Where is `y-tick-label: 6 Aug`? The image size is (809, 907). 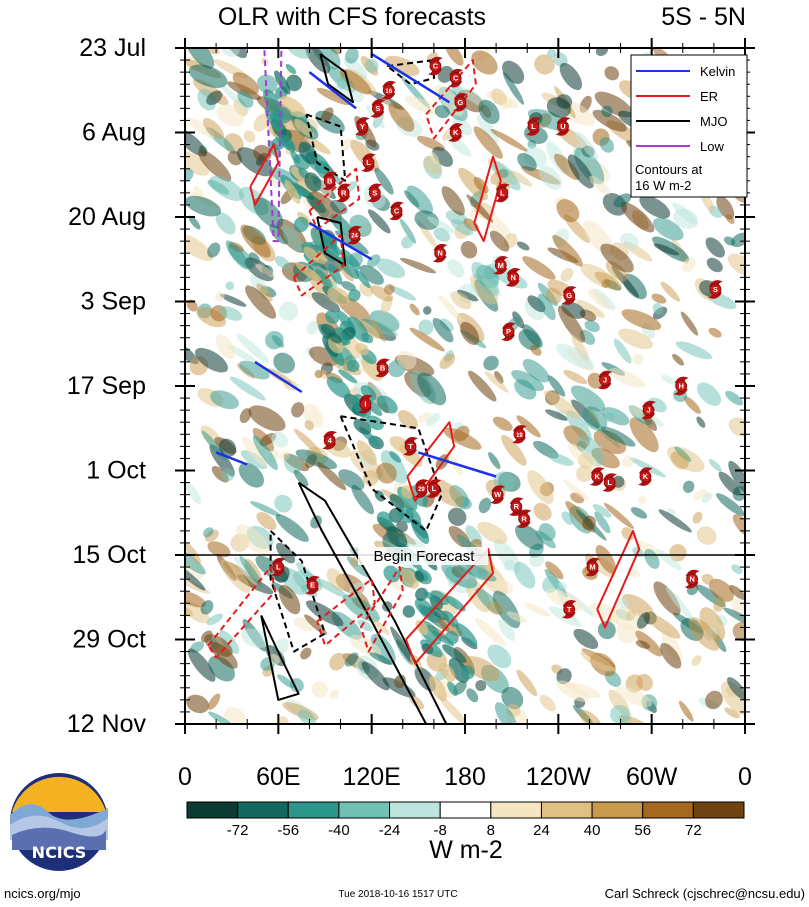
y-tick-label: 6 Aug is located at coordinates (114, 133).